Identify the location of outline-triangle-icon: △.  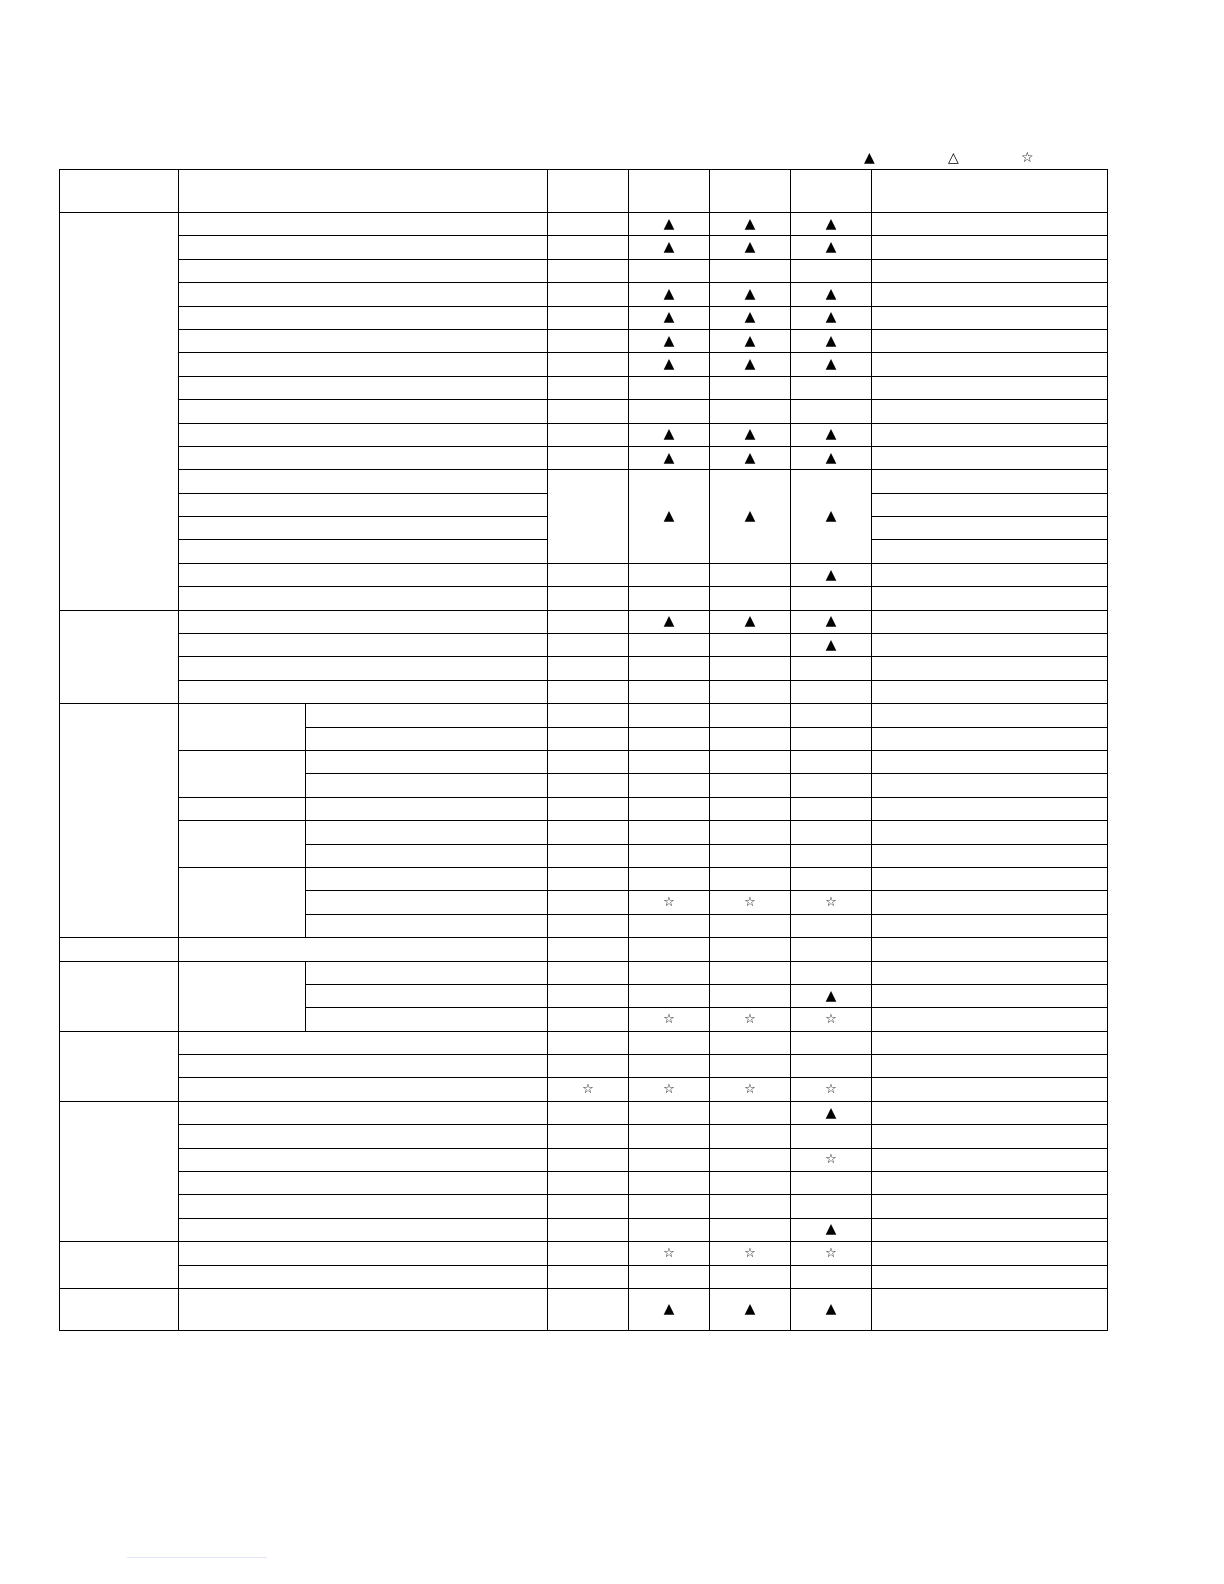
(953, 158).